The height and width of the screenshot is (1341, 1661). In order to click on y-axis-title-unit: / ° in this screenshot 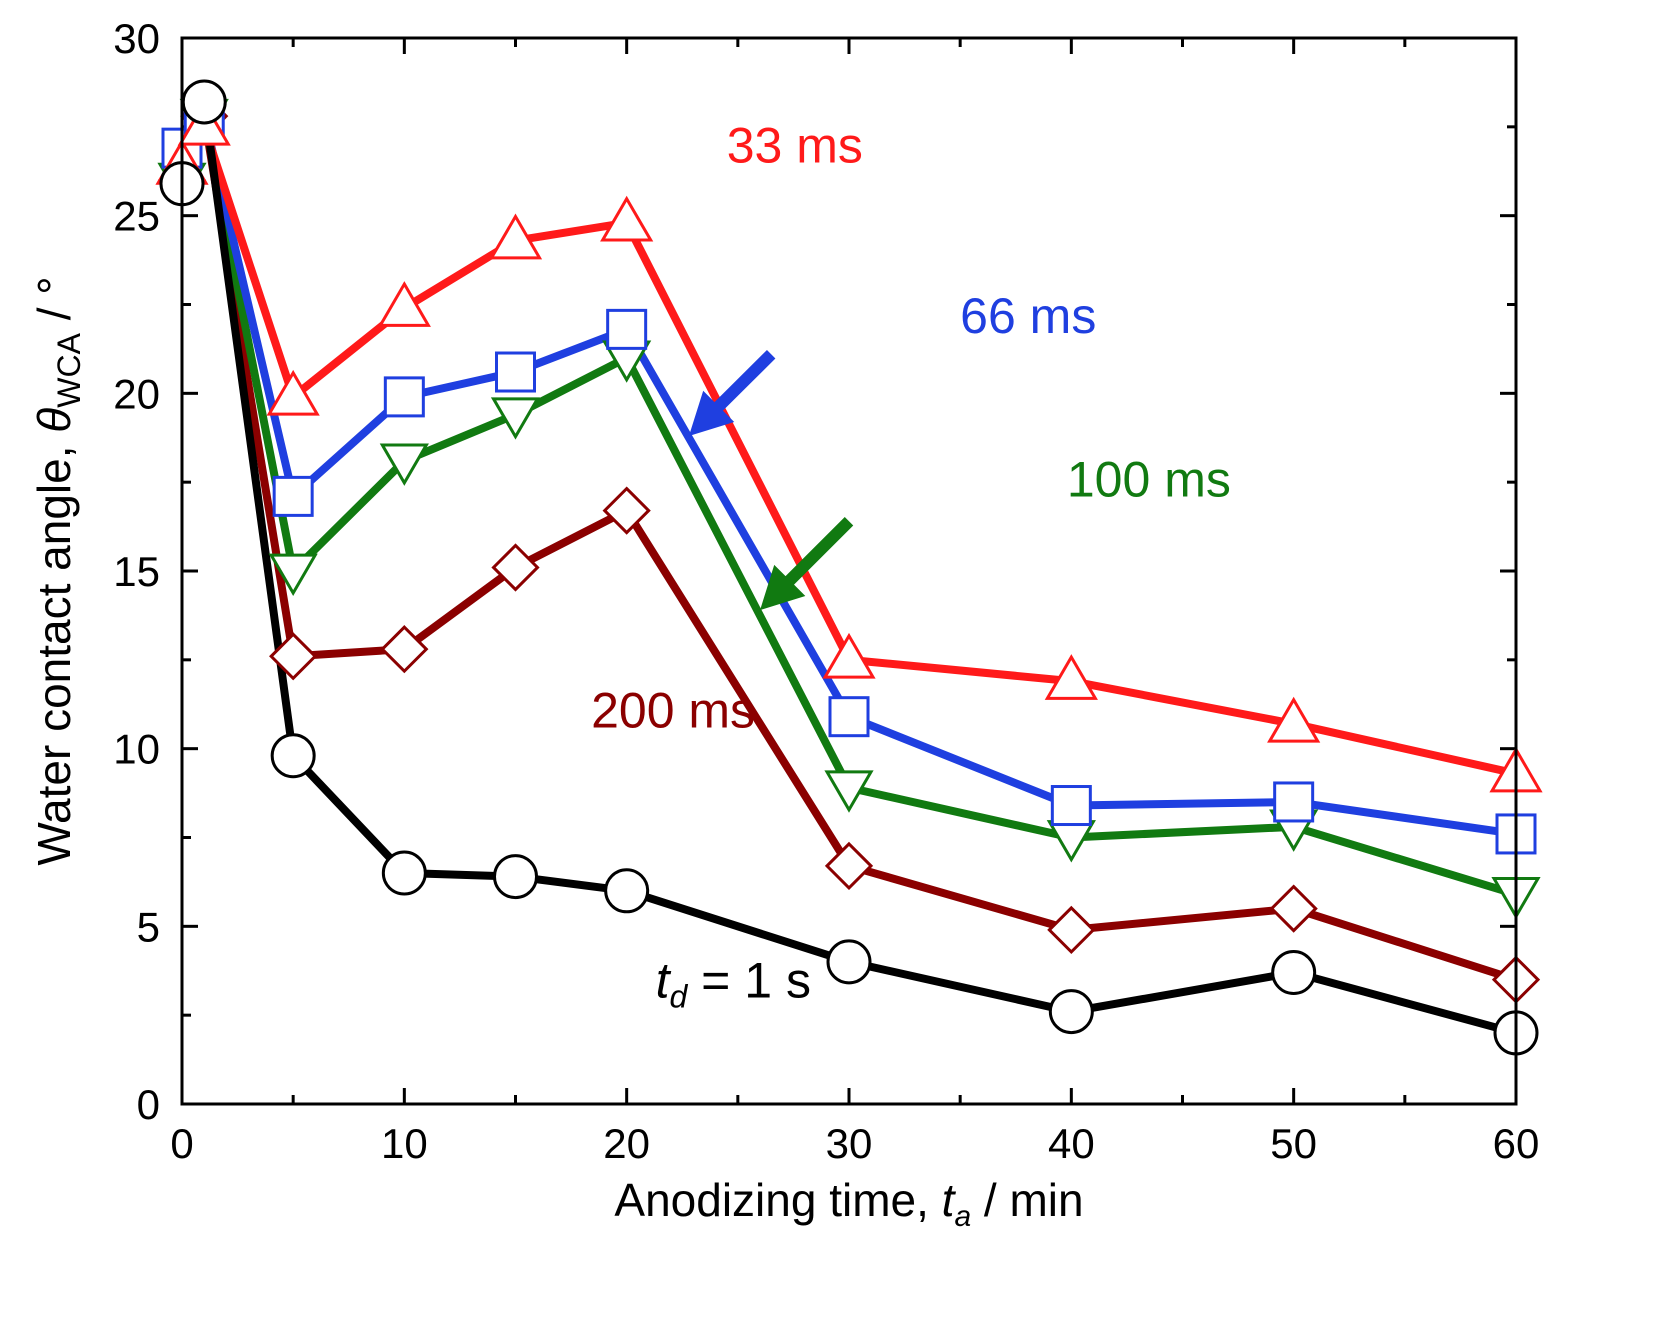, I will do `click(54, 304)`.